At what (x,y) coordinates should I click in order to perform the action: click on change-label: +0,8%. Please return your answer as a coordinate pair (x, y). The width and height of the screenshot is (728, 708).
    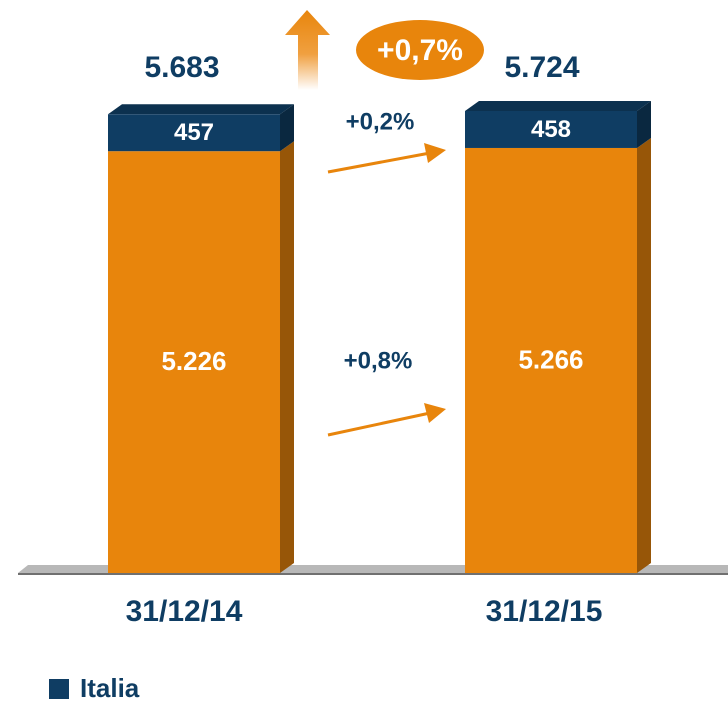
    Looking at the image, I should click on (378, 360).